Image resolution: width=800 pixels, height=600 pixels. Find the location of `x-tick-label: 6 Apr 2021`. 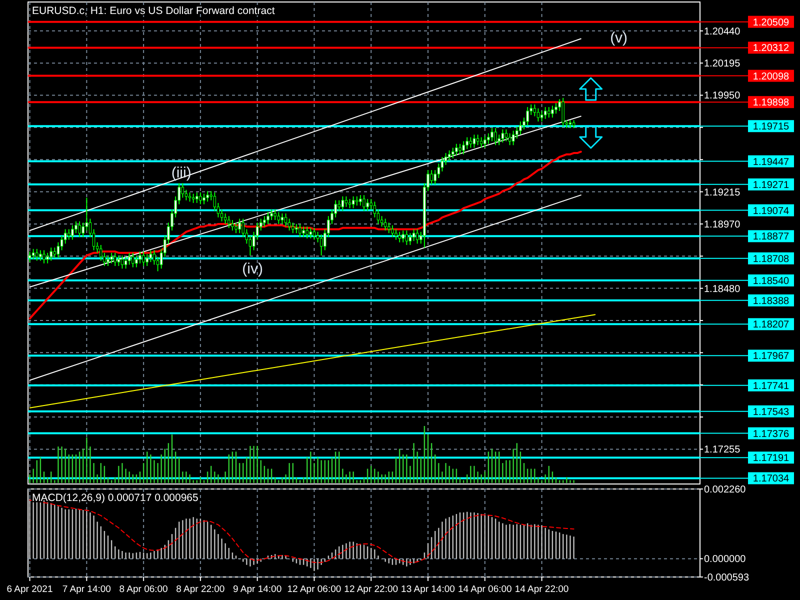

x-tick-label: 6 Apr 2021 is located at coordinates (29, 589).